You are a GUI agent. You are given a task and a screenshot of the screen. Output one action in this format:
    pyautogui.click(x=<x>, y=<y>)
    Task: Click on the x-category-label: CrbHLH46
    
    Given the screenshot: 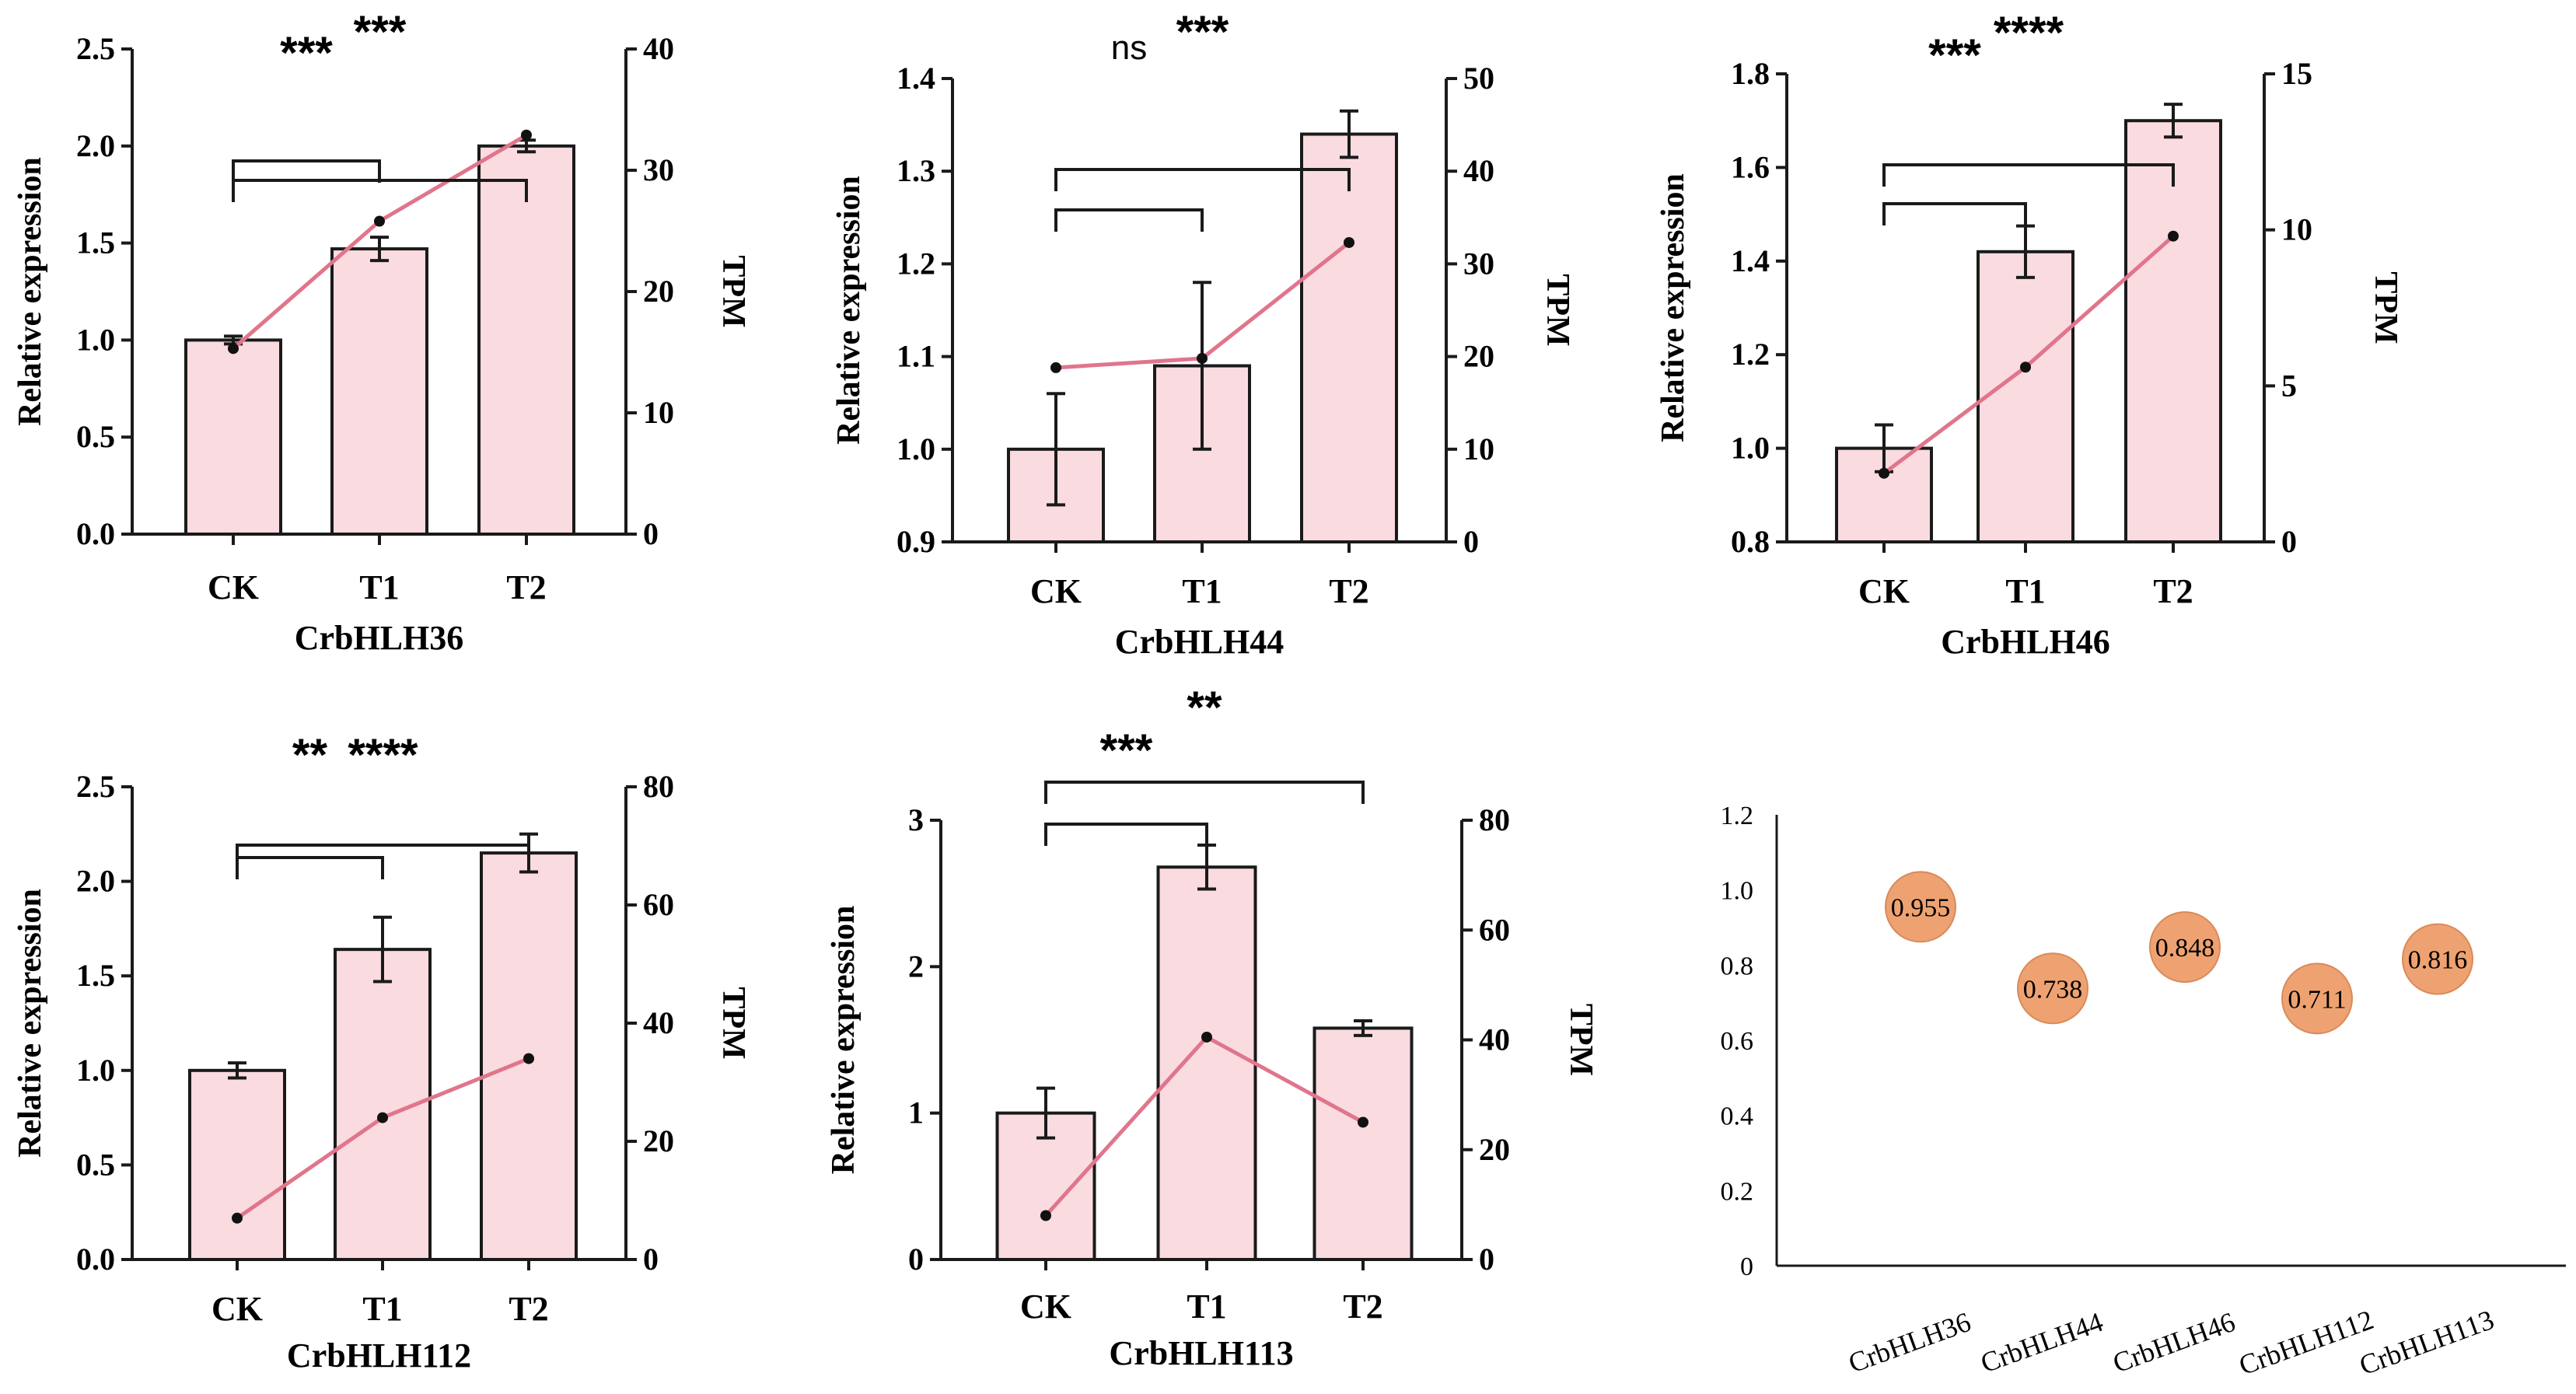 What is the action you would take?
    pyautogui.click(x=2174, y=1342)
    